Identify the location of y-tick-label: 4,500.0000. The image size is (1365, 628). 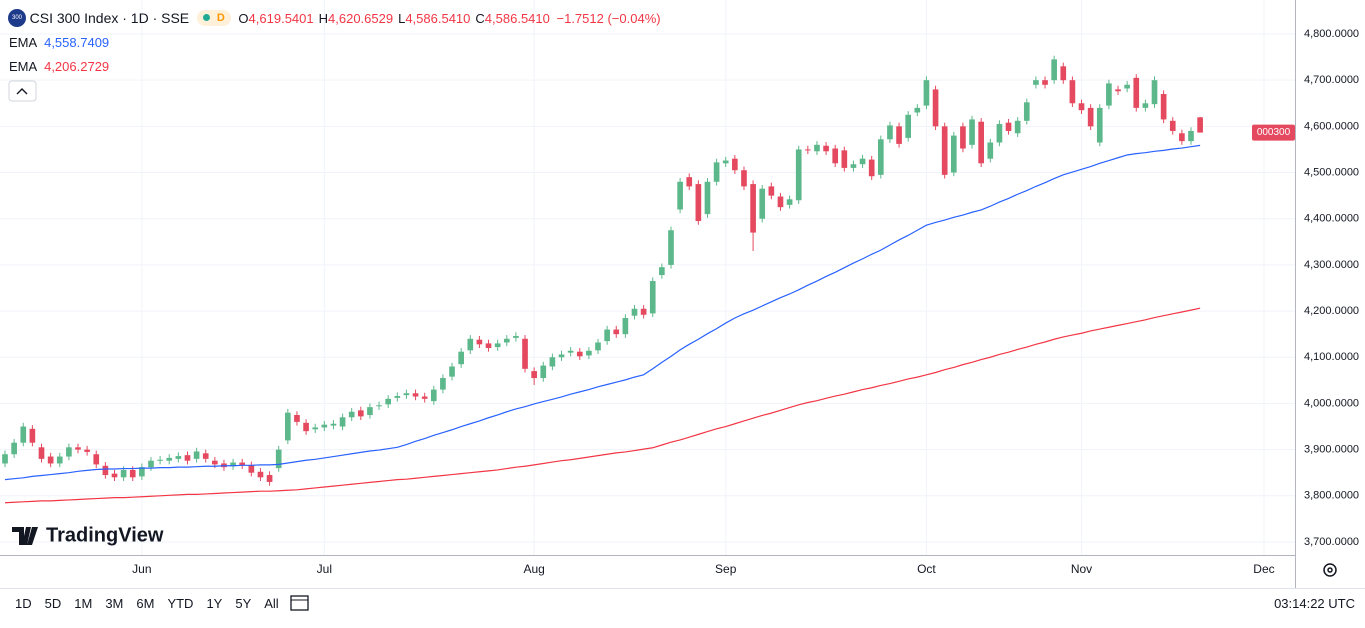
(1331, 172).